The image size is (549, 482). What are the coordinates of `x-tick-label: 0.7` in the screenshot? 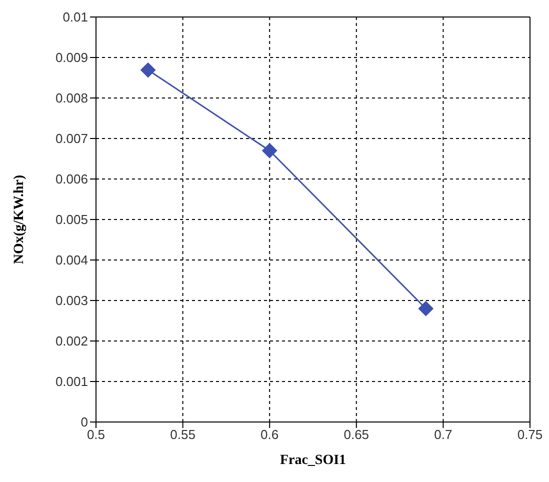 It's located at (443, 434).